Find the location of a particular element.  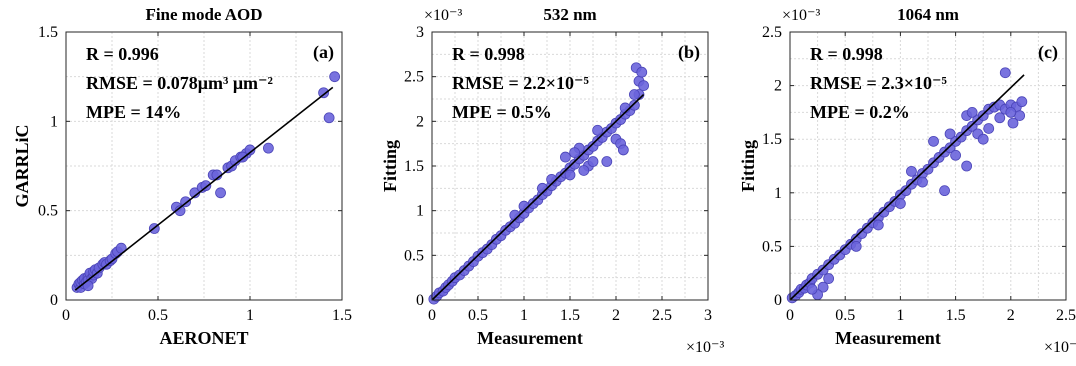

y-tick-label: 3 is located at coordinates (420, 32).